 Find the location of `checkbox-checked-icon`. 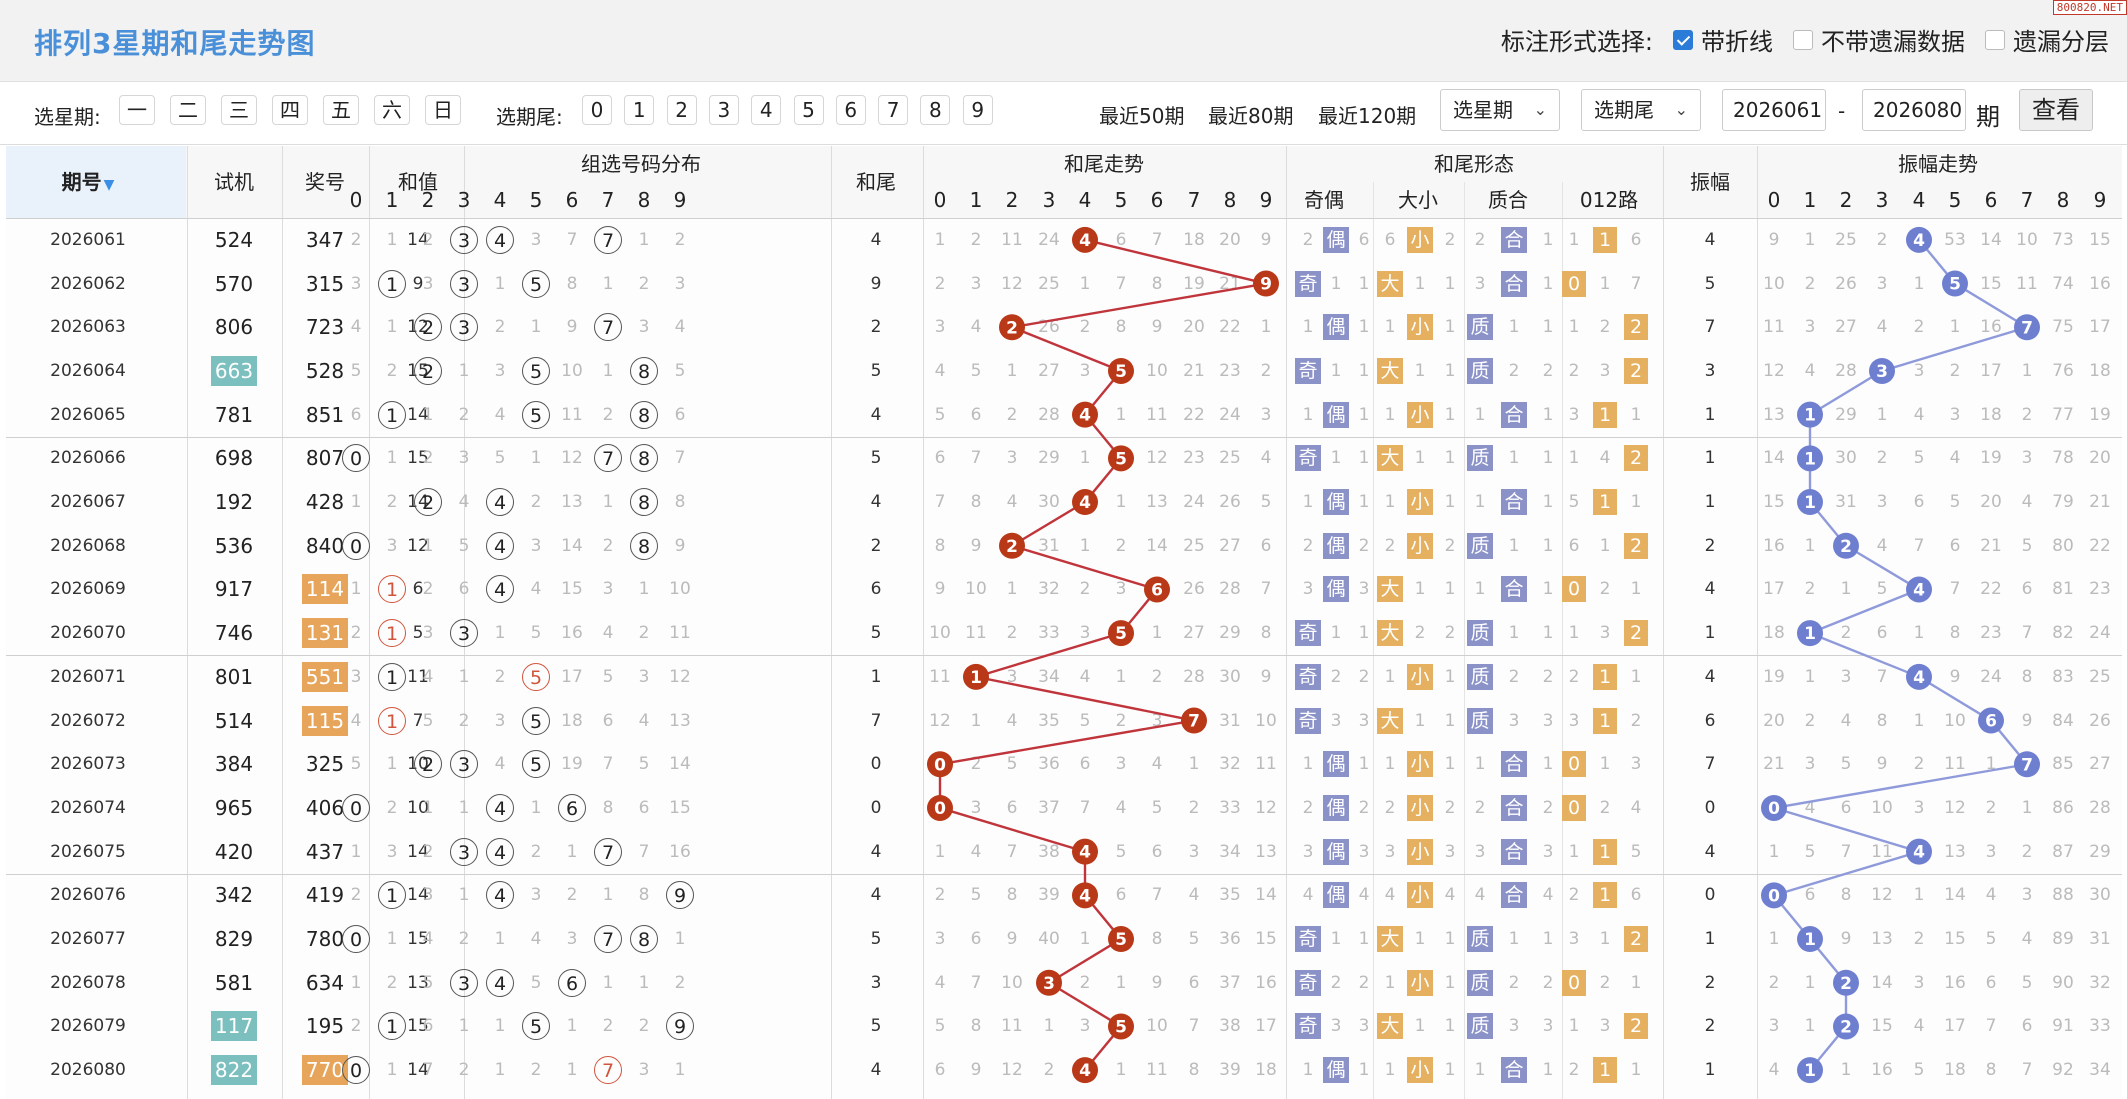

checkbox-checked-icon is located at coordinates (1683, 39).